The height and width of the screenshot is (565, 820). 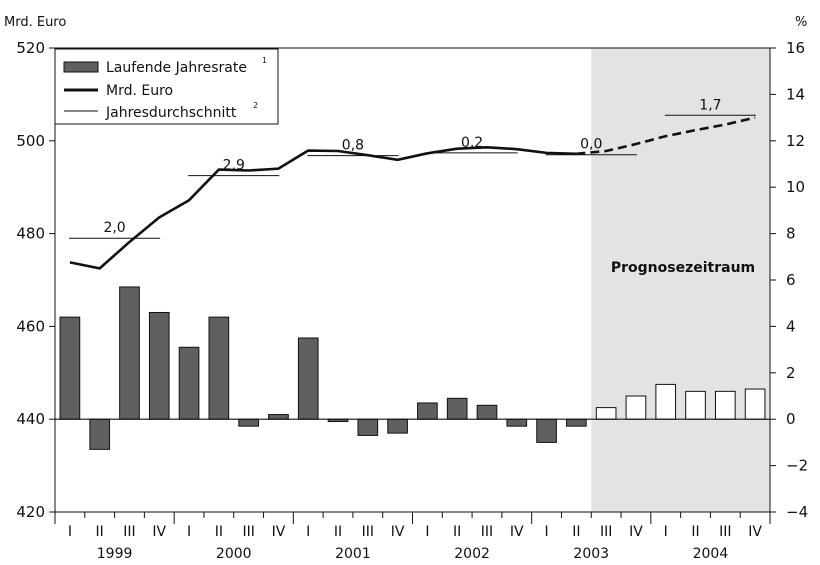 What do you see at coordinates (353, 554) in the screenshot?
I see `year-label: 2001` at bounding box center [353, 554].